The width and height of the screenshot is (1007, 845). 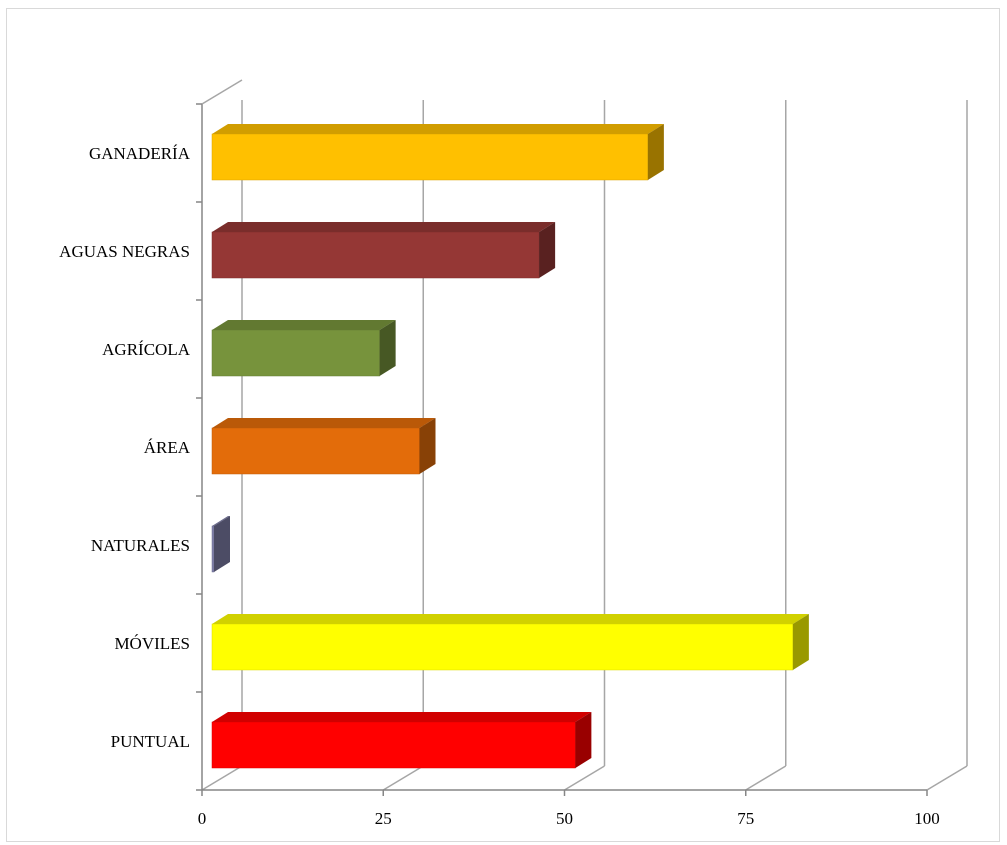 I want to click on wall-top-edge, so click(x=222, y=92).